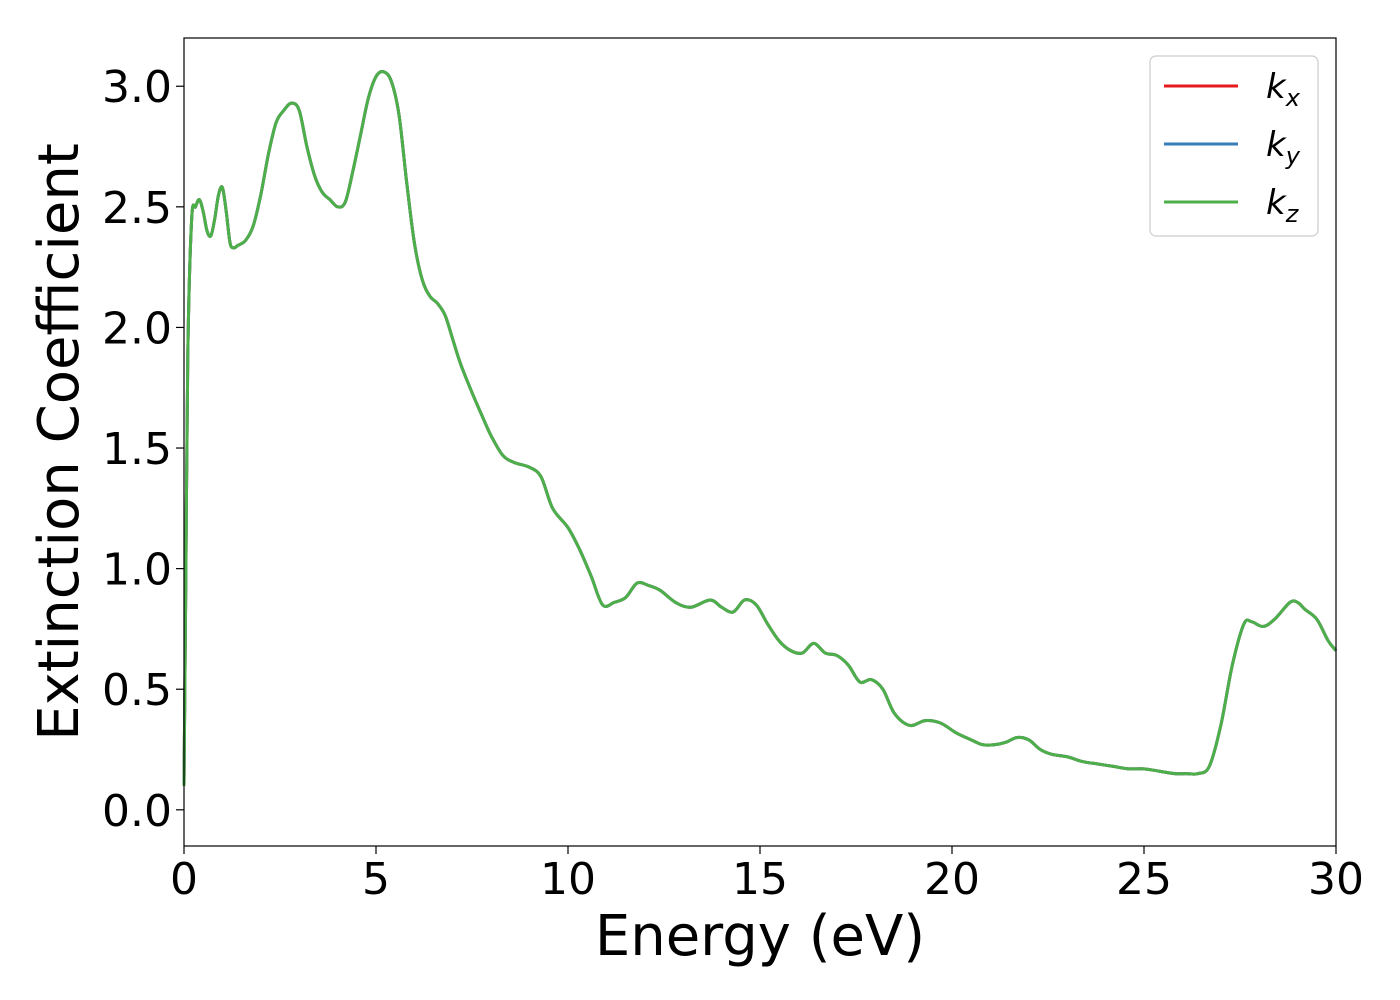 The image size is (1400, 1000). Describe the element at coordinates (59, 442) in the screenshot. I see `y-axis-label: Extinction Coefficient` at that location.